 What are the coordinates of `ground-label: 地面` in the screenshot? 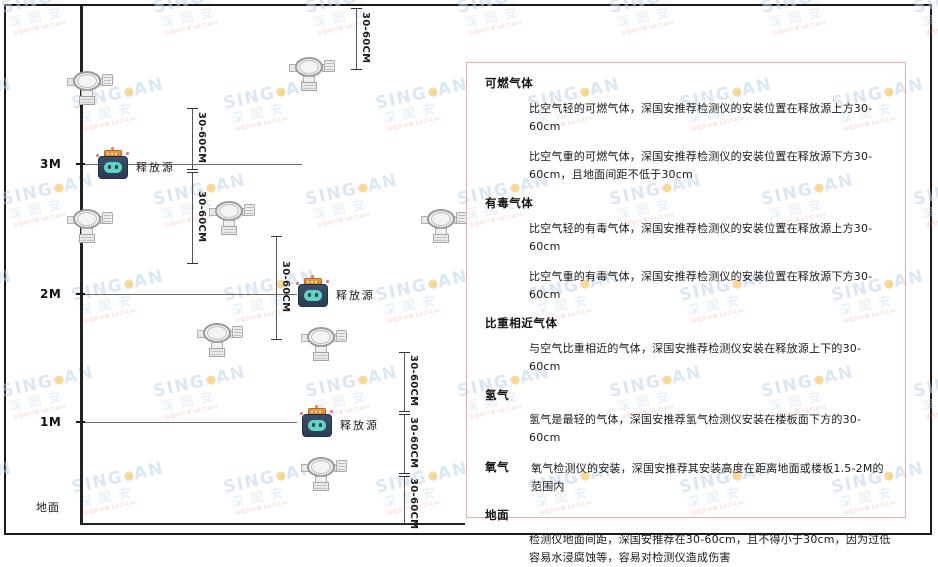 It's located at (48, 507).